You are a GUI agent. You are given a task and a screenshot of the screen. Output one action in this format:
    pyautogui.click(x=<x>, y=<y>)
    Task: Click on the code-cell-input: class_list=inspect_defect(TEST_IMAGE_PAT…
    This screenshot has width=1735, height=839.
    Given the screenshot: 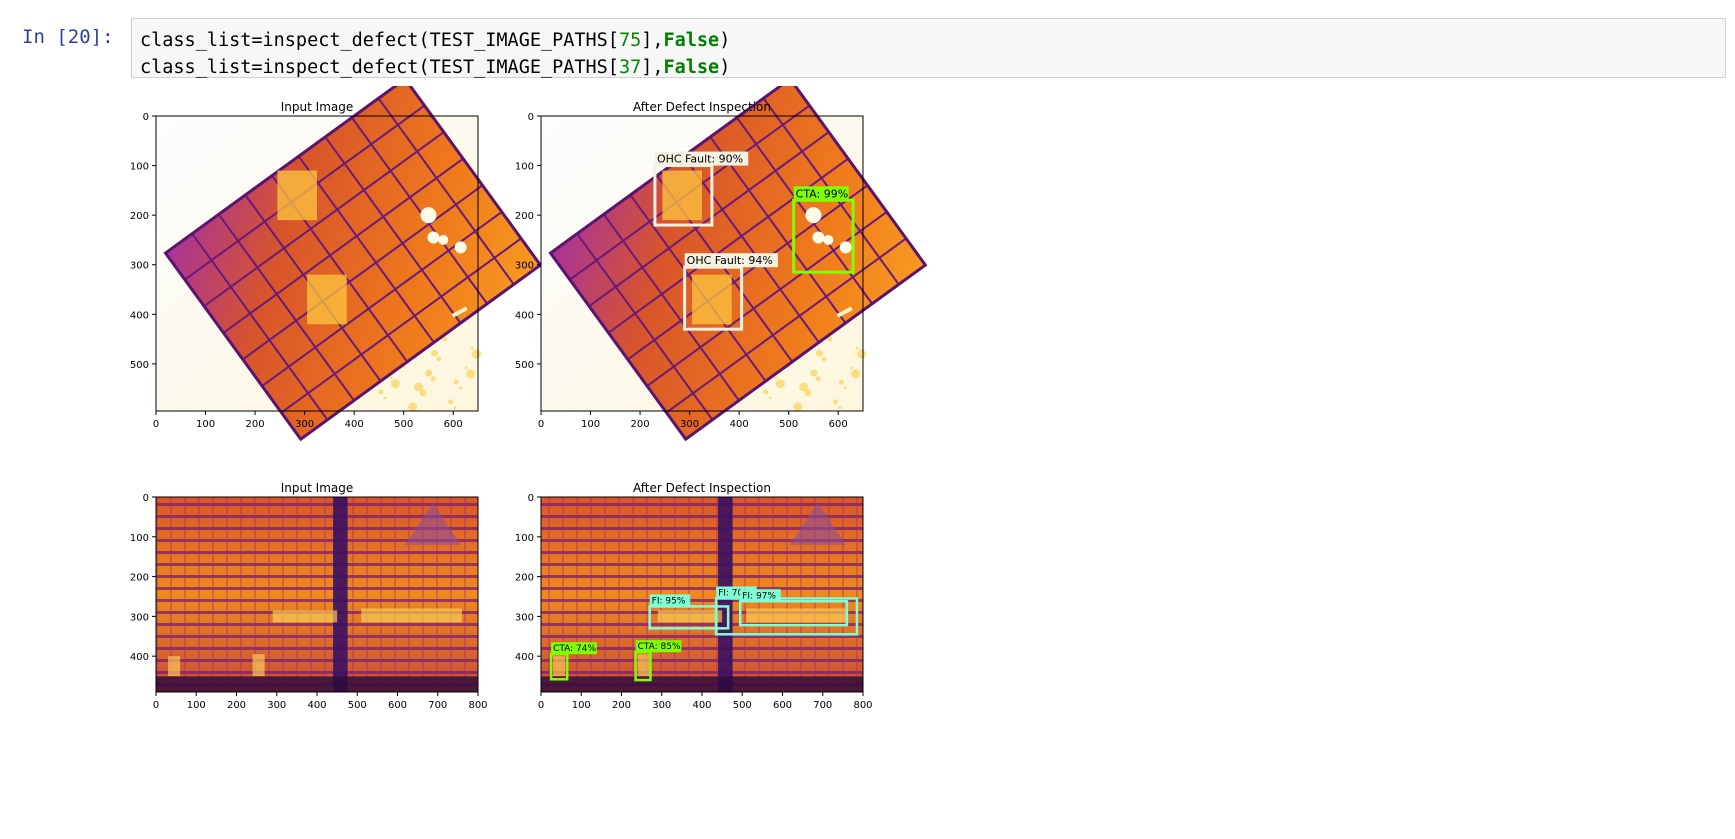 What is the action you would take?
    pyautogui.click(x=928, y=48)
    